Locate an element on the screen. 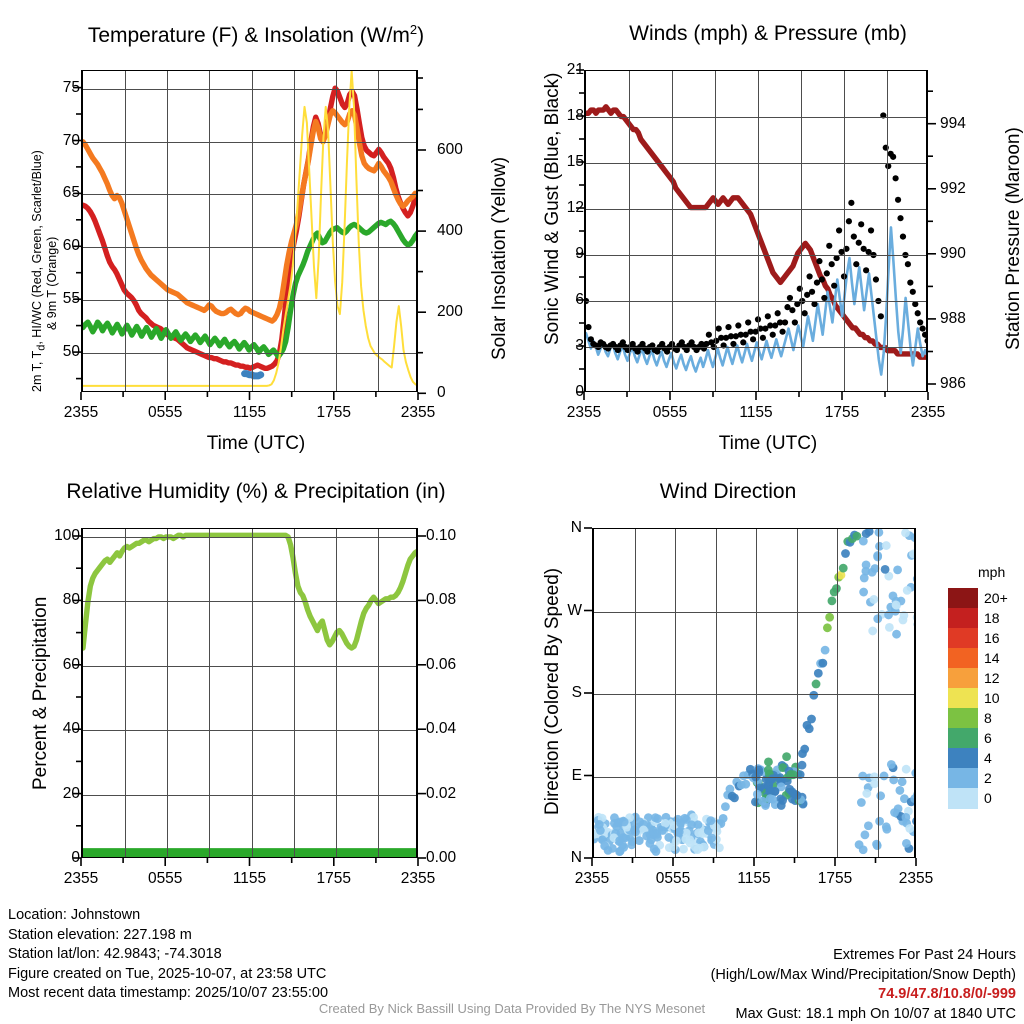 The image size is (1024, 1024). colorbar-swatches is located at coordinates (963, 698).